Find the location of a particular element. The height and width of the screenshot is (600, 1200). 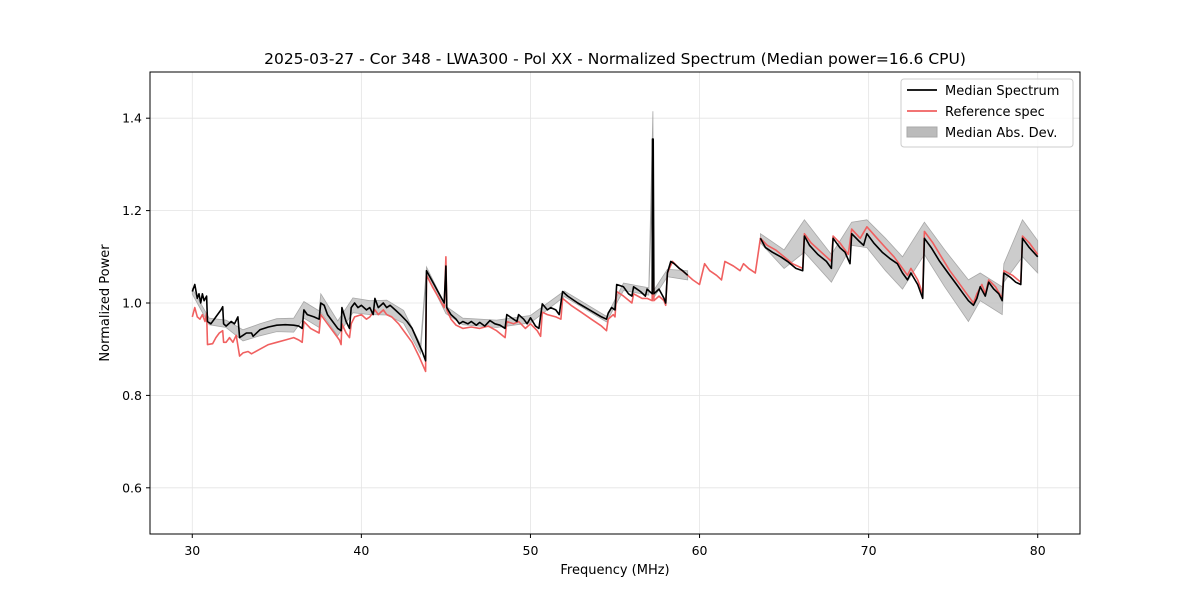

x-axis-label: Frequency (MHz) is located at coordinates (614, 570).